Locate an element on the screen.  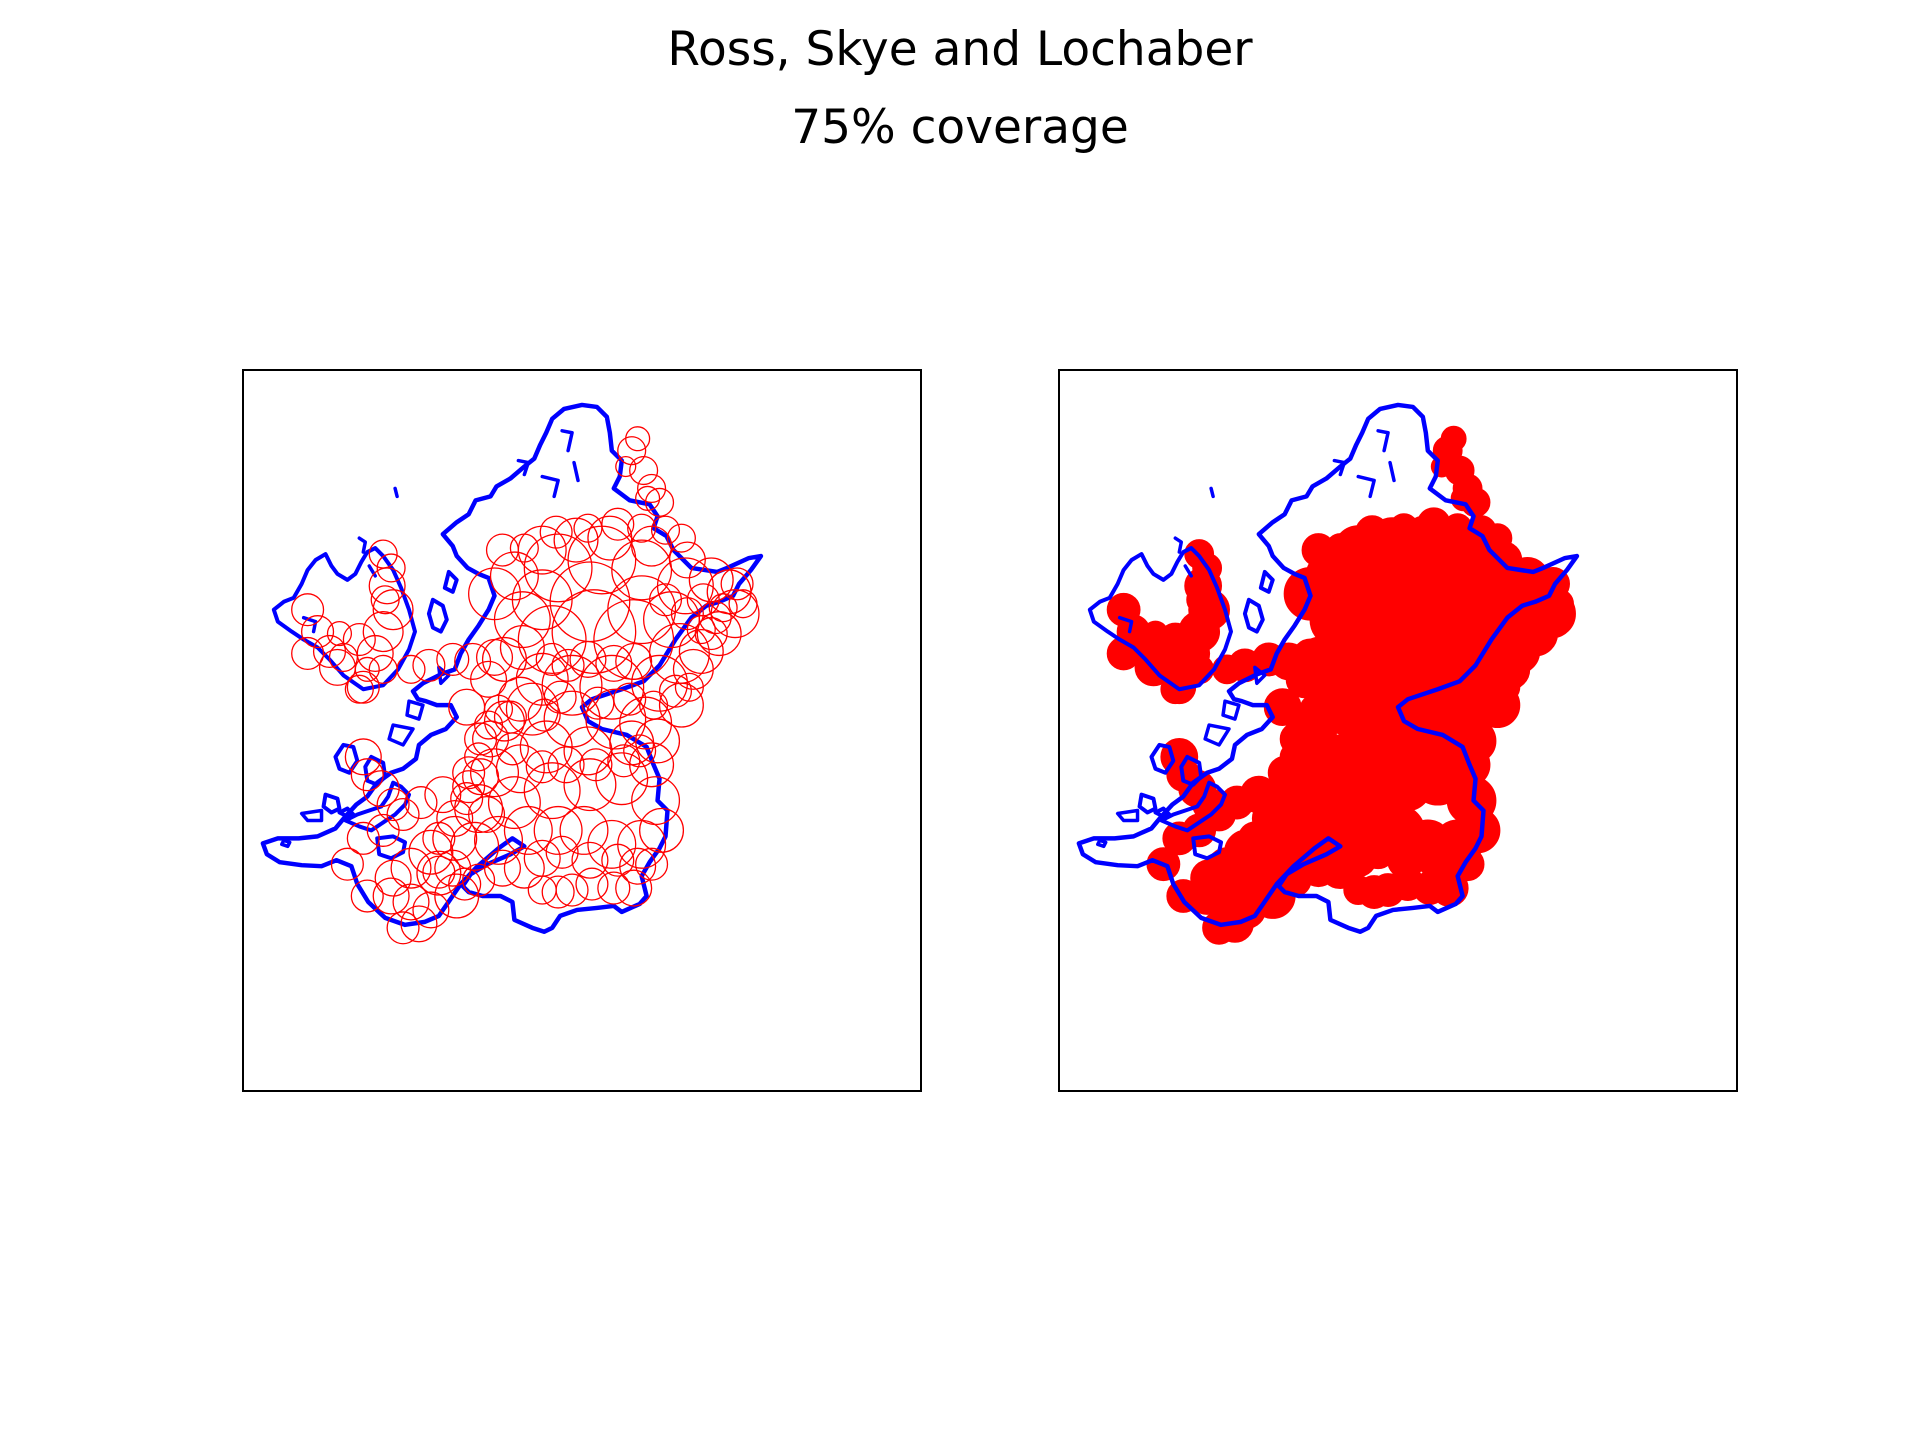
coast-fragment-right-6-top is located at coordinates (1260, 675).